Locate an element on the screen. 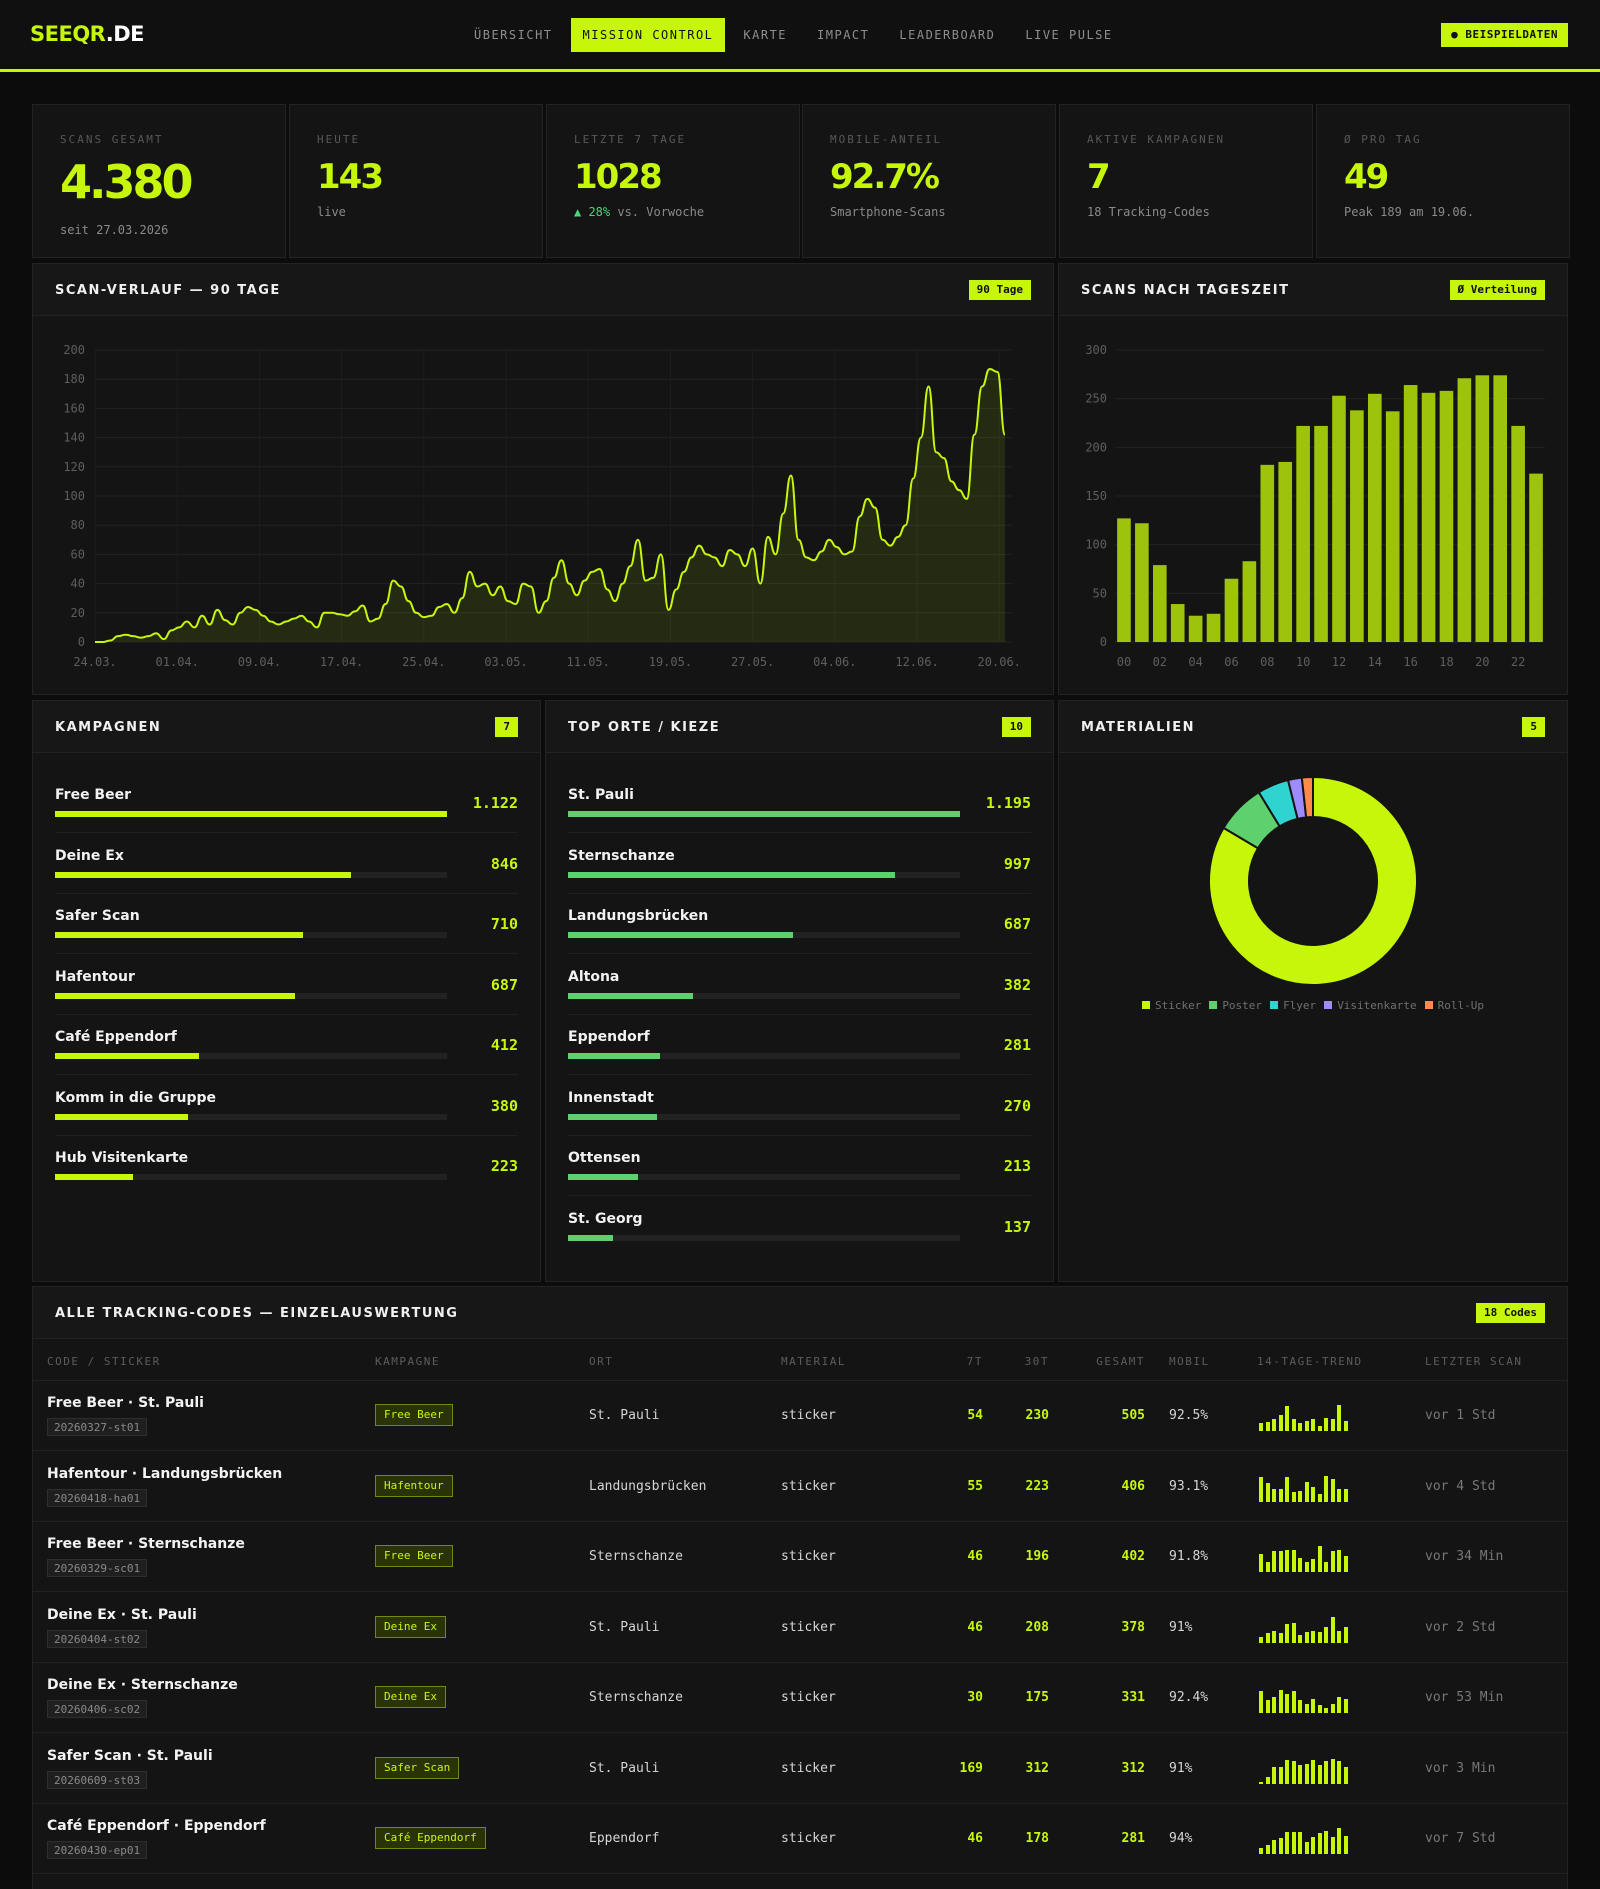 The height and width of the screenshot is (1889, 1600). place-row: St. Pauli 1.195 is located at coordinates (799, 803).